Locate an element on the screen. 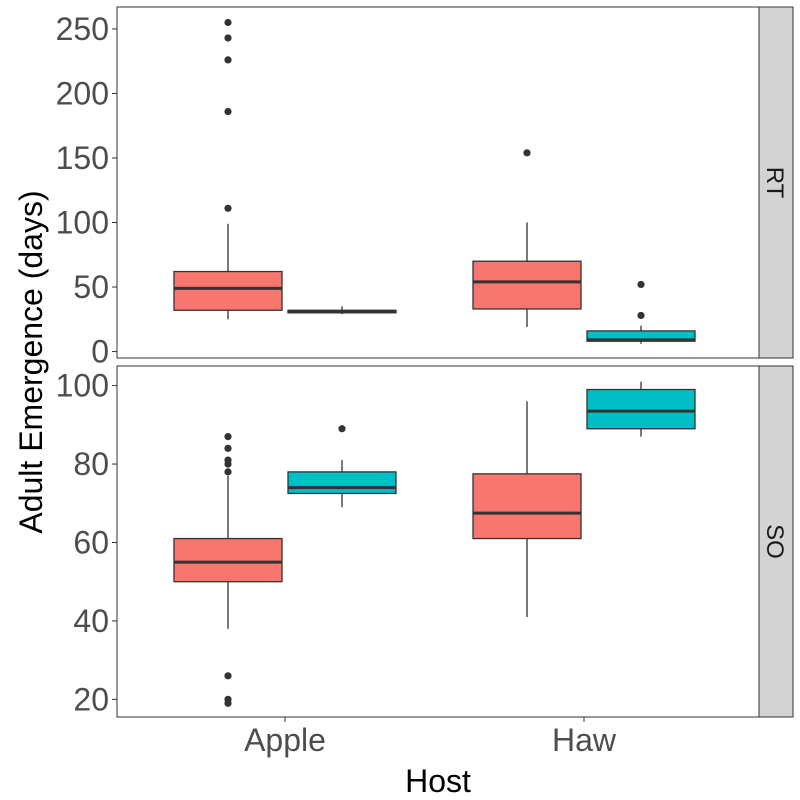 The width and height of the screenshot is (800, 800). x-tick-label: Haw is located at coordinates (584, 740).